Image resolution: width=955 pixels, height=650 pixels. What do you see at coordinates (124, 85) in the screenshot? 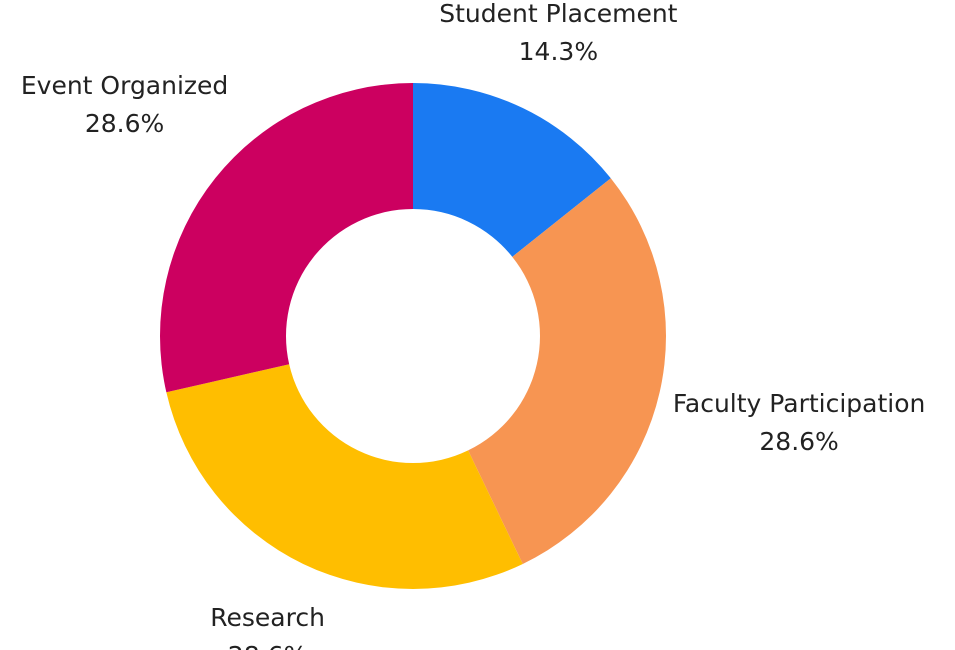
I see `slice-label: Event Organized` at bounding box center [124, 85].